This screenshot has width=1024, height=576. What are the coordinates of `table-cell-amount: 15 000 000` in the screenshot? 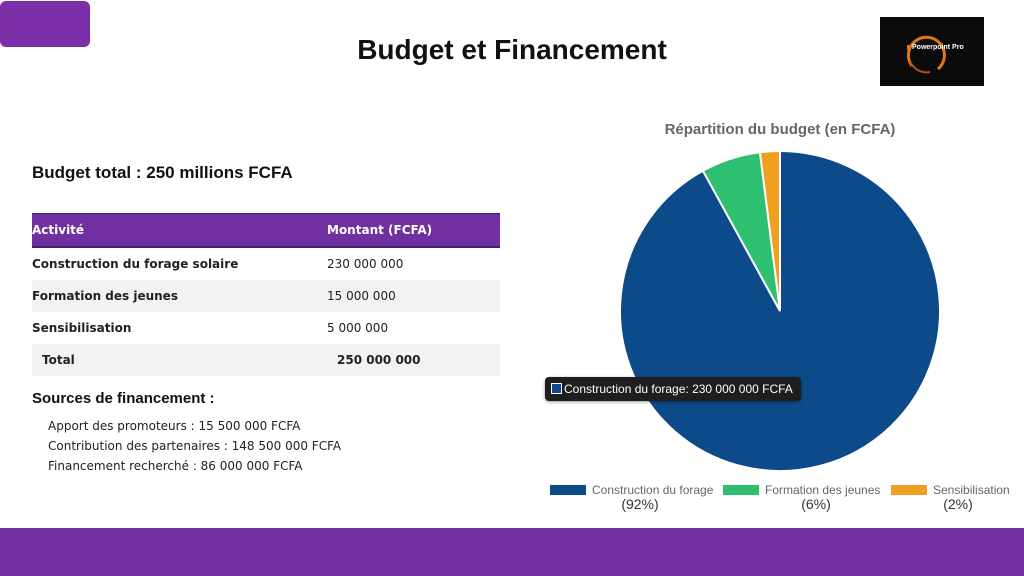 It's located at (413, 296).